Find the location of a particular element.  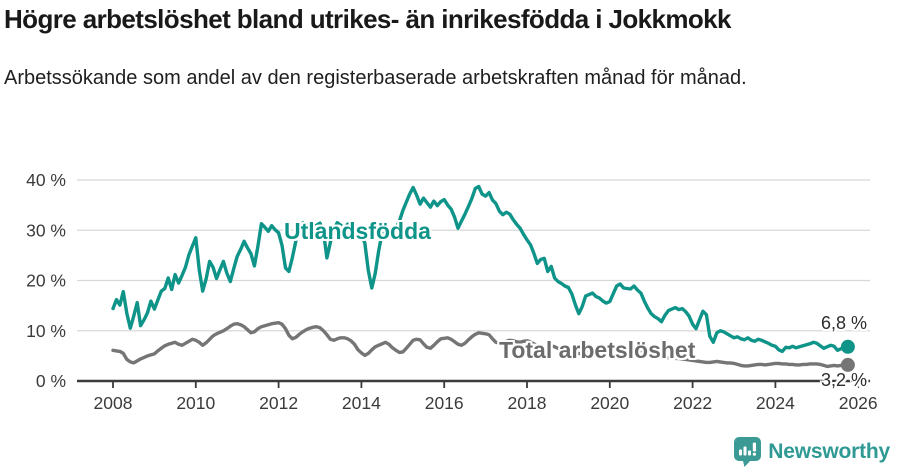

x-axis-tick-label: 2024 is located at coordinates (775, 403).